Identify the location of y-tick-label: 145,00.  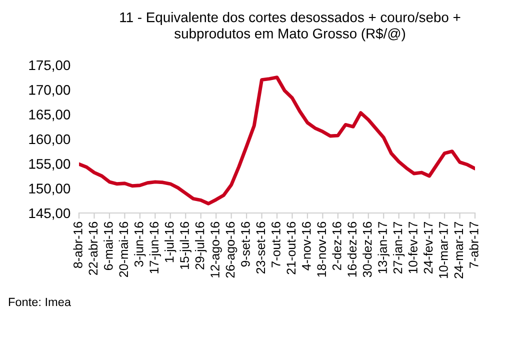
(49, 214).